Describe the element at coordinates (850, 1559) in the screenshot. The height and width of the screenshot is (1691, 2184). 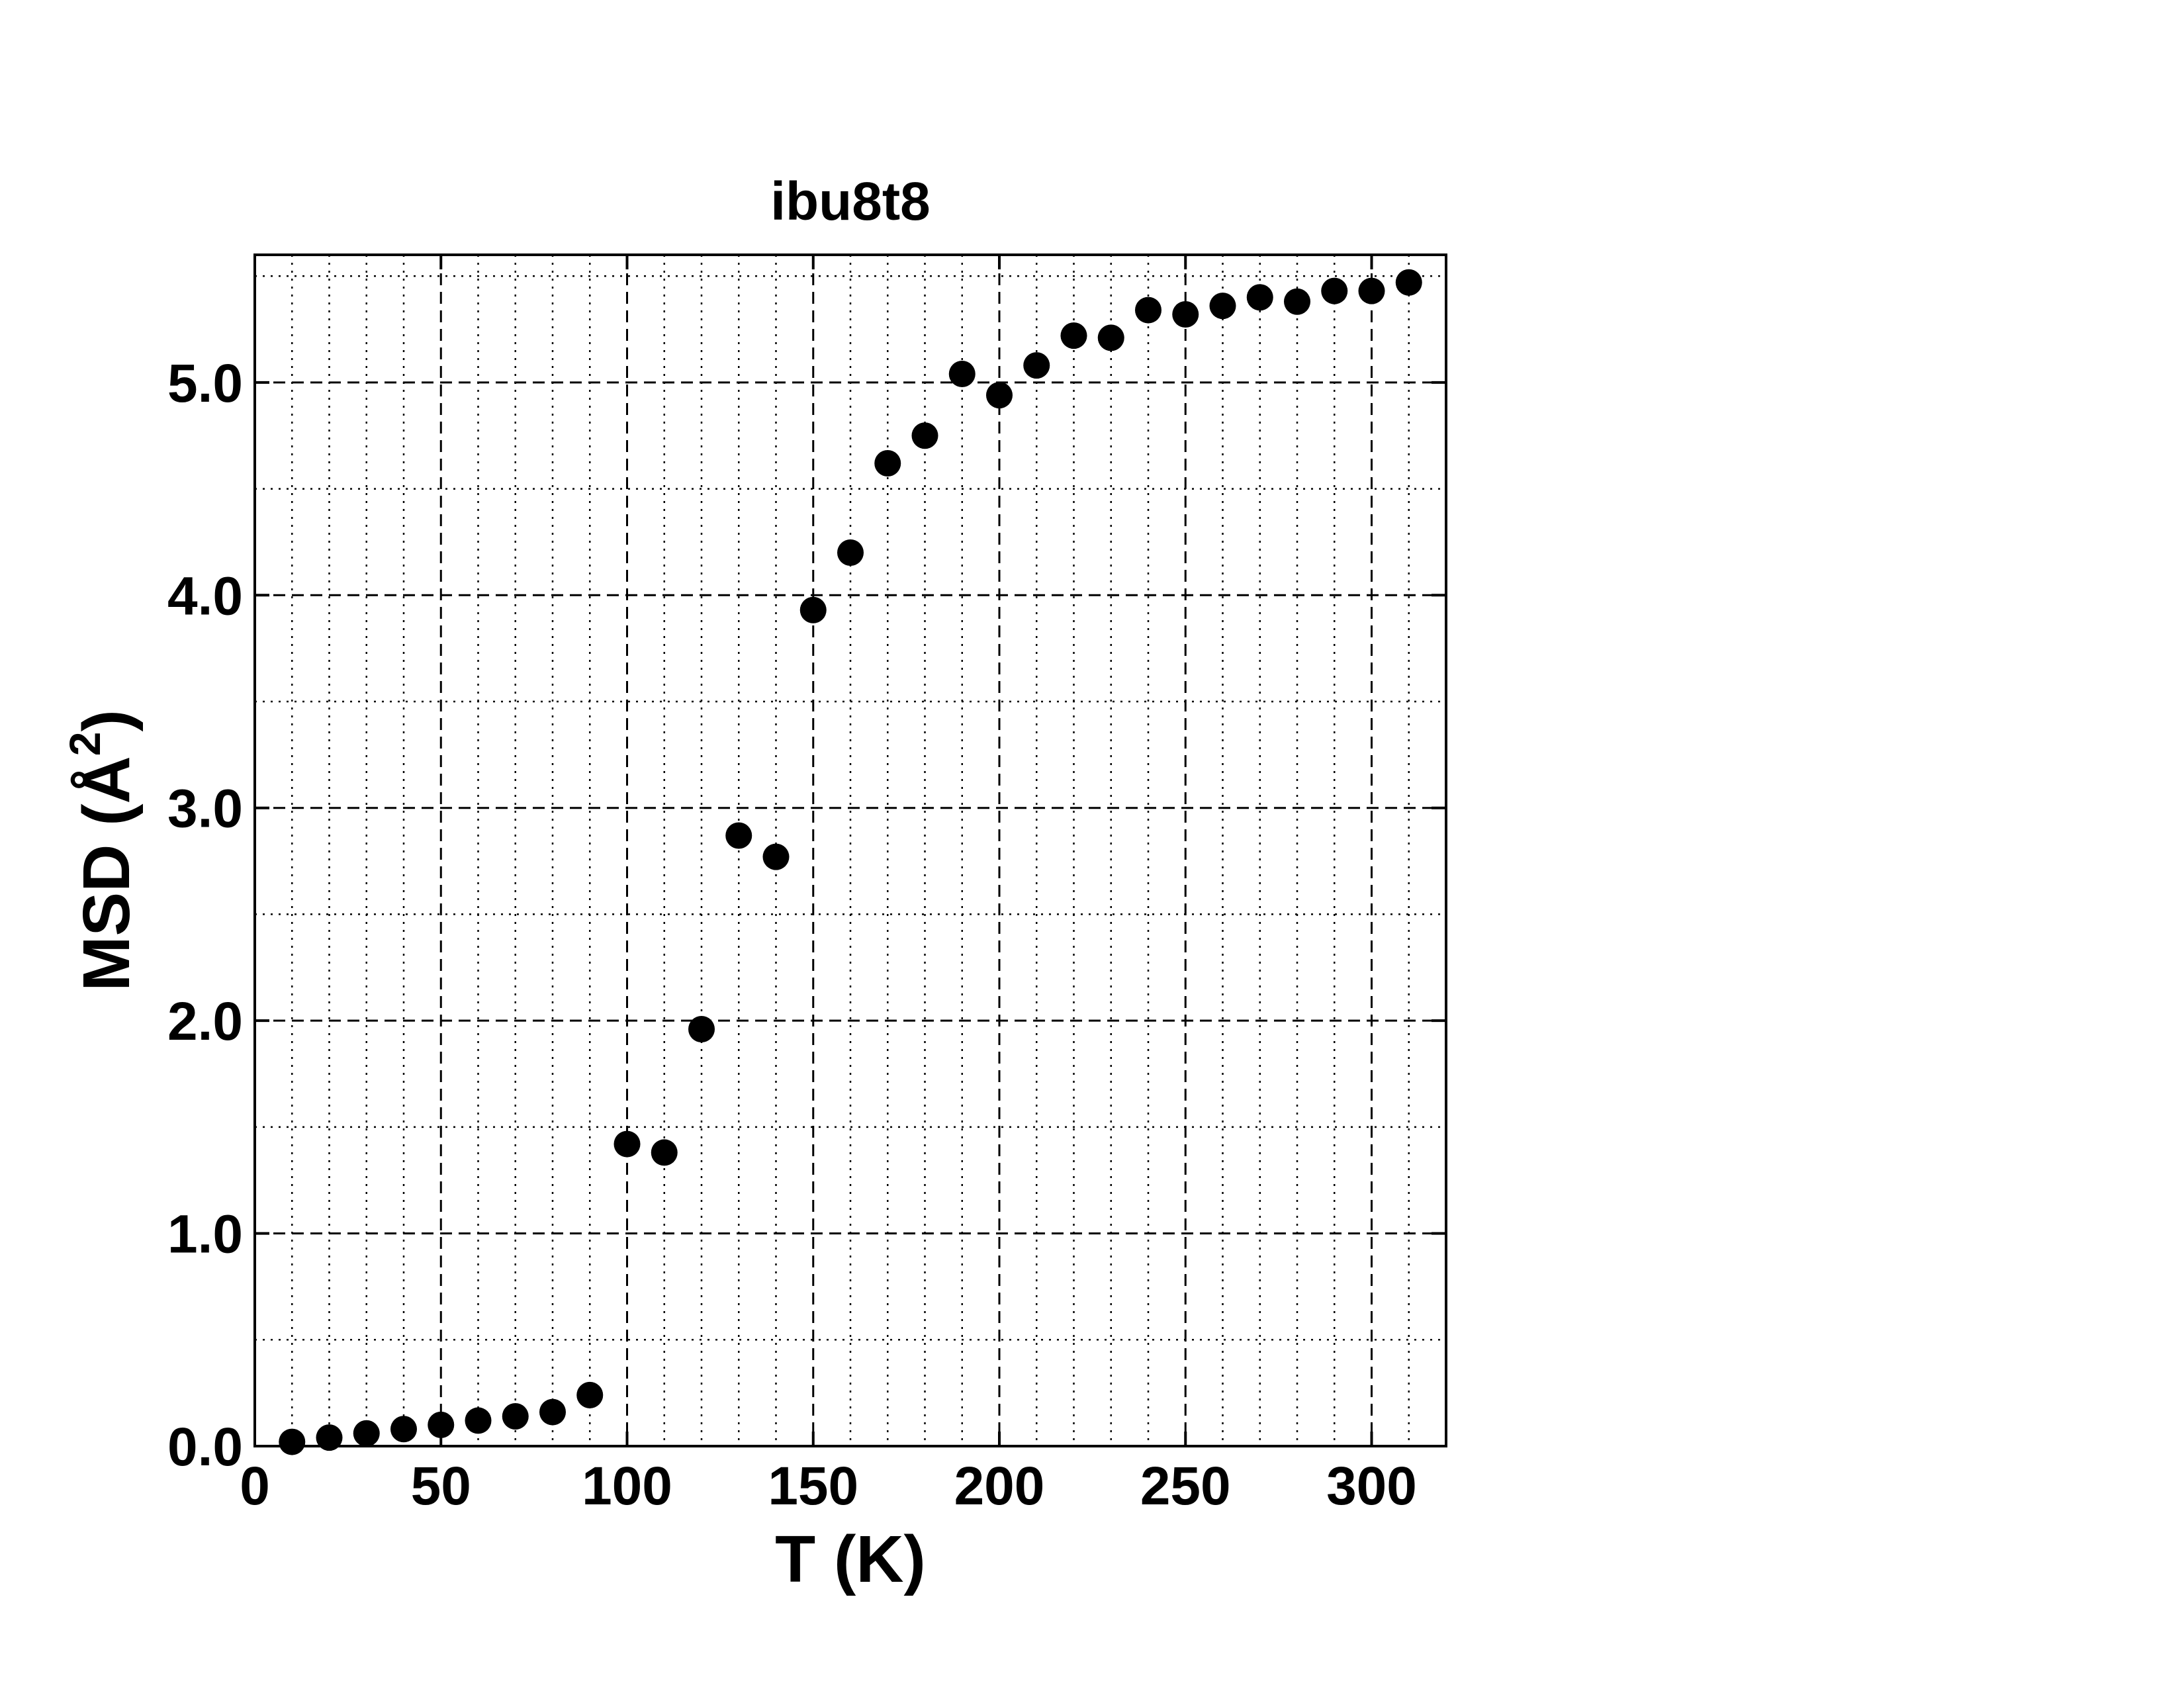
I see `x-axis-label: T (K)` at that location.